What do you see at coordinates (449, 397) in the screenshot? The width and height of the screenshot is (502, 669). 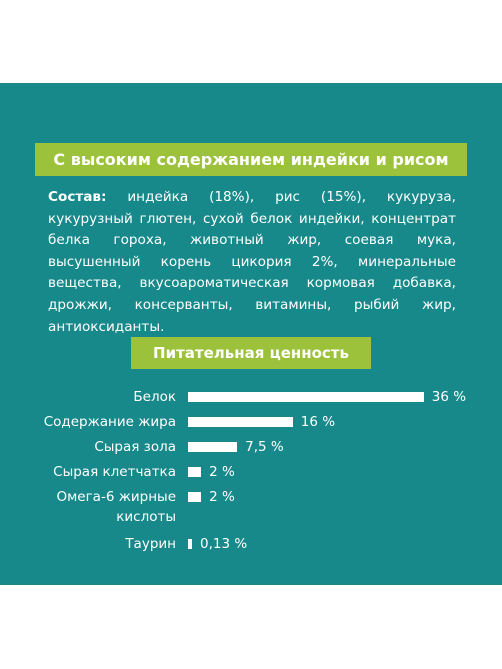 I see `value-label: 36 %` at bounding box center [449, 397].